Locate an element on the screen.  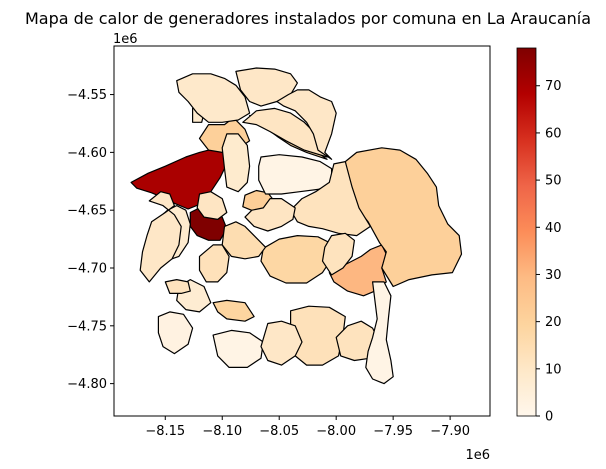
colorbar-tick-label: 50 is located at coordinates (553, 181).